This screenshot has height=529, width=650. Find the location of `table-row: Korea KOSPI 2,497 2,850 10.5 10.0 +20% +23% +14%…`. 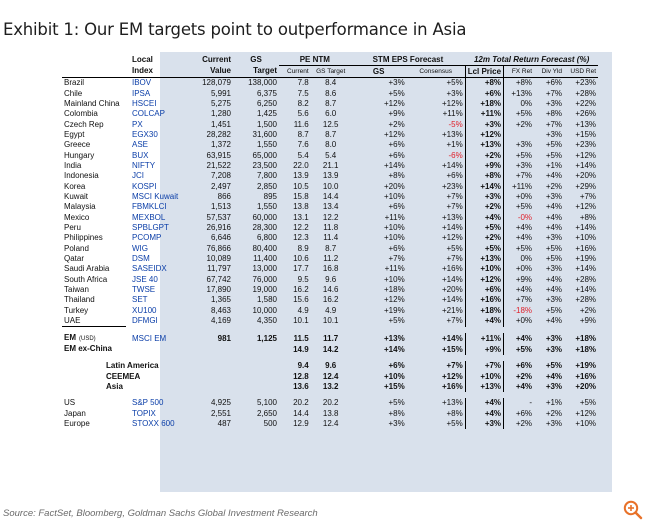

table-row: Korea KOSPI 2,497 2,850 10.5 10.0 +20% +23% +14%… is located at coordinates (330, 186).